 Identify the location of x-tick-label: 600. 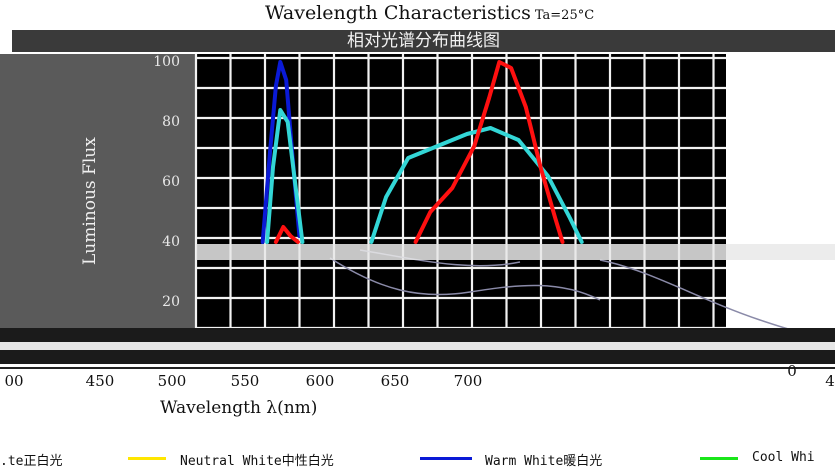
(320, 381).